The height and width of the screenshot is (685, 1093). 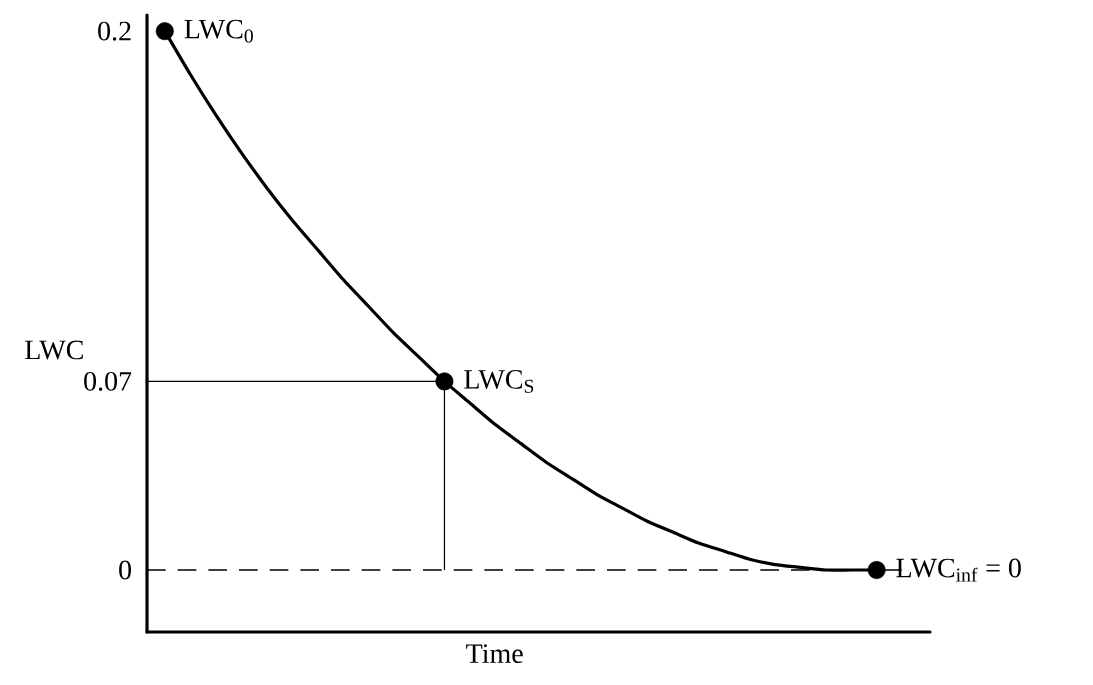 What do you see at coordinates (54, 350) in the screenshot?
I see `y-axis-title: LWC` at bounding box center [54, 350].